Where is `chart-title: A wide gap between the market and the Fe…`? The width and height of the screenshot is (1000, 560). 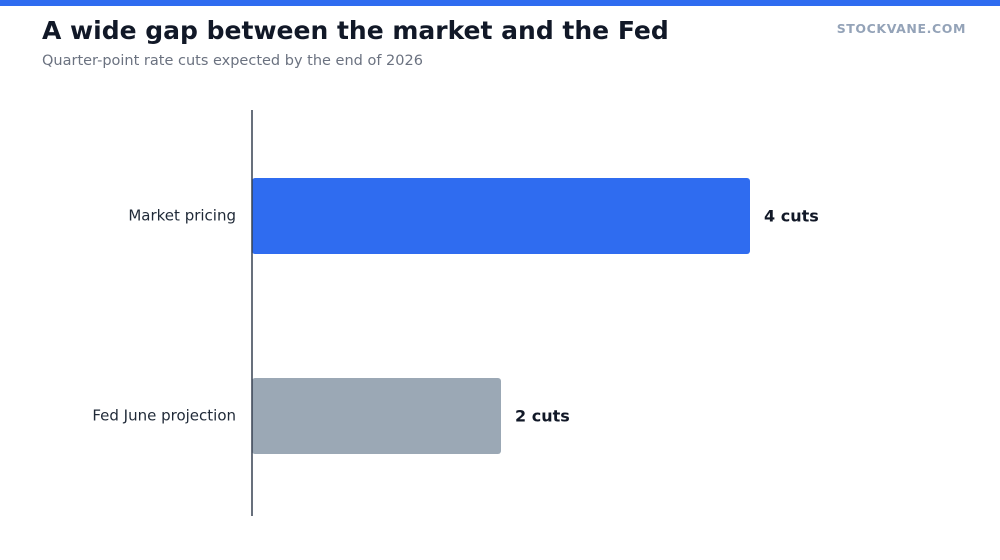
chart-title: A wide gap between the market and the Fe… is located at coordinates (355, 30).